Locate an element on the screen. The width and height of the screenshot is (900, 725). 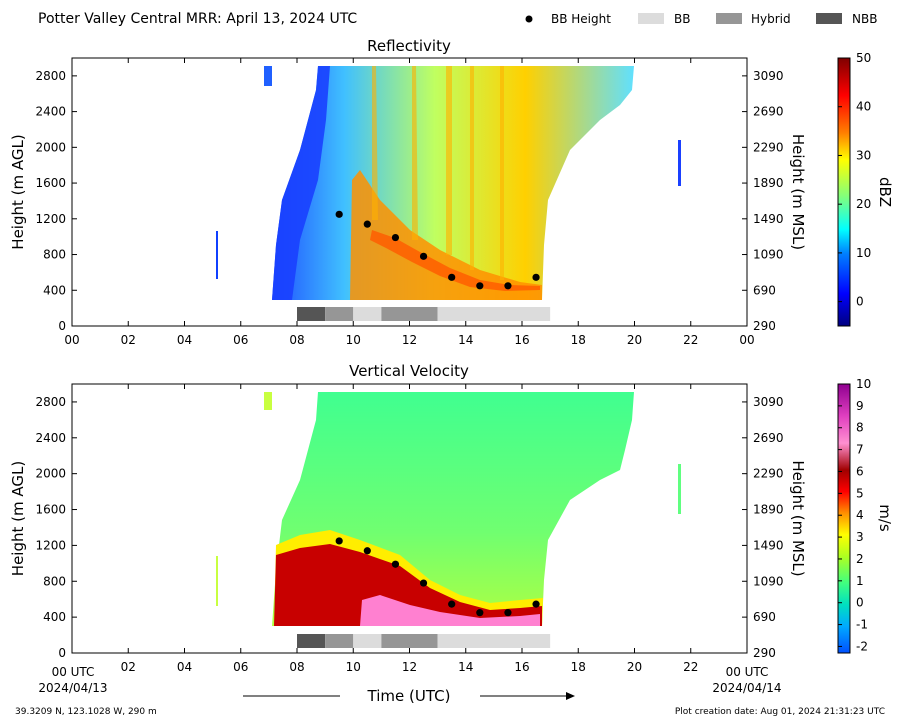
reflectivity-x-tick-label: 12 is located at coordinates (409, 340).